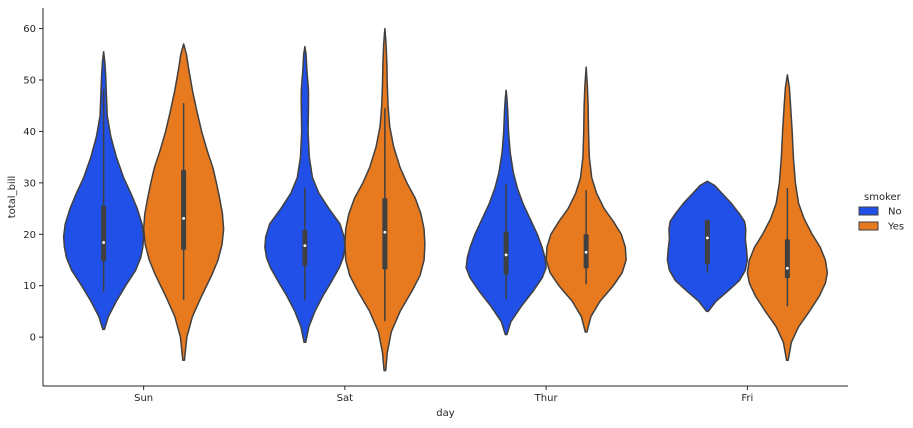 The width and height of the screenshot is (913, 428). I want to click on violin-fri-no, so click(707, 246).